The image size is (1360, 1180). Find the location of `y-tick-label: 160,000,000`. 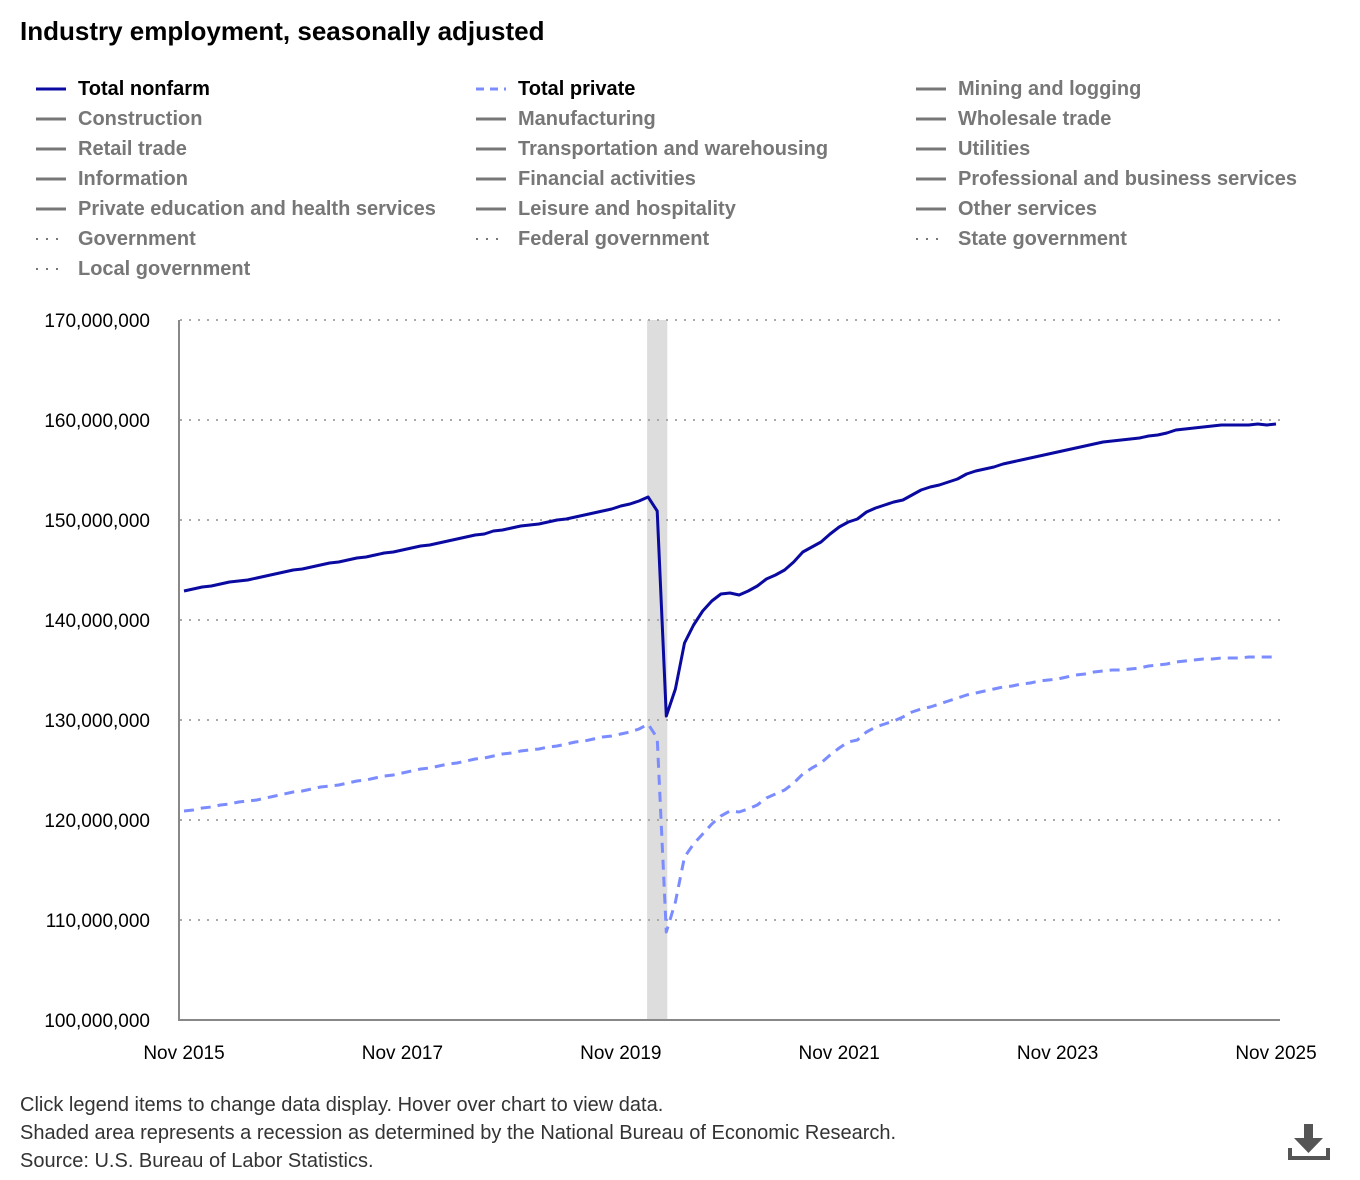

y-tick-label: 160,000,000 is located at coordinates (97, 421).